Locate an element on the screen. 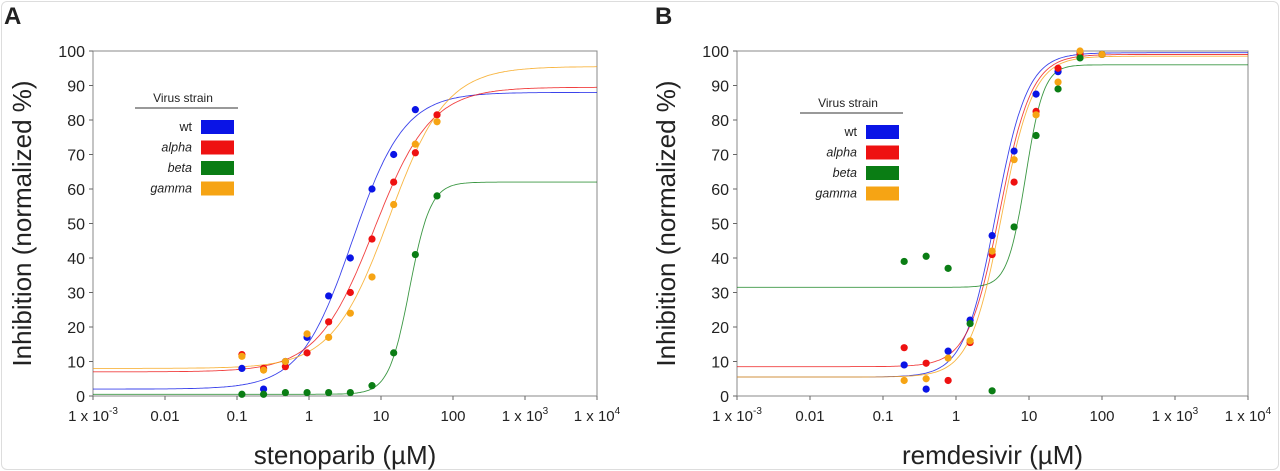  panel-letter: B is located at coordinates (663, 16).